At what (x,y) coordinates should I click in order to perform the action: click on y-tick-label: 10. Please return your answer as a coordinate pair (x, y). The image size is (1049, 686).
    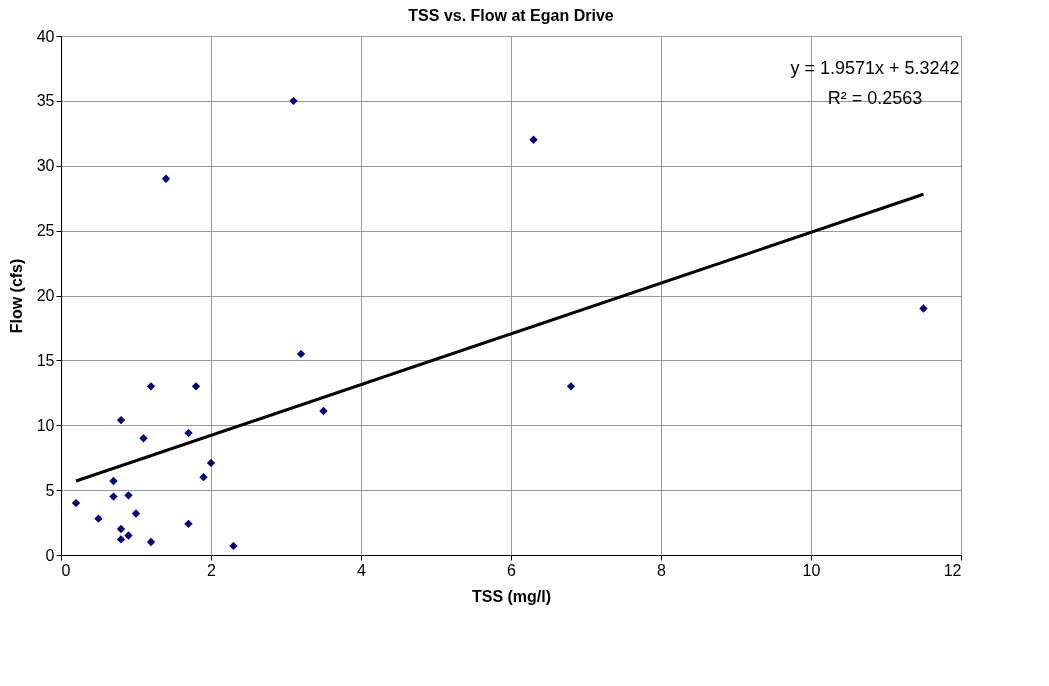
    Looking at the image, I should click on (45, 425).